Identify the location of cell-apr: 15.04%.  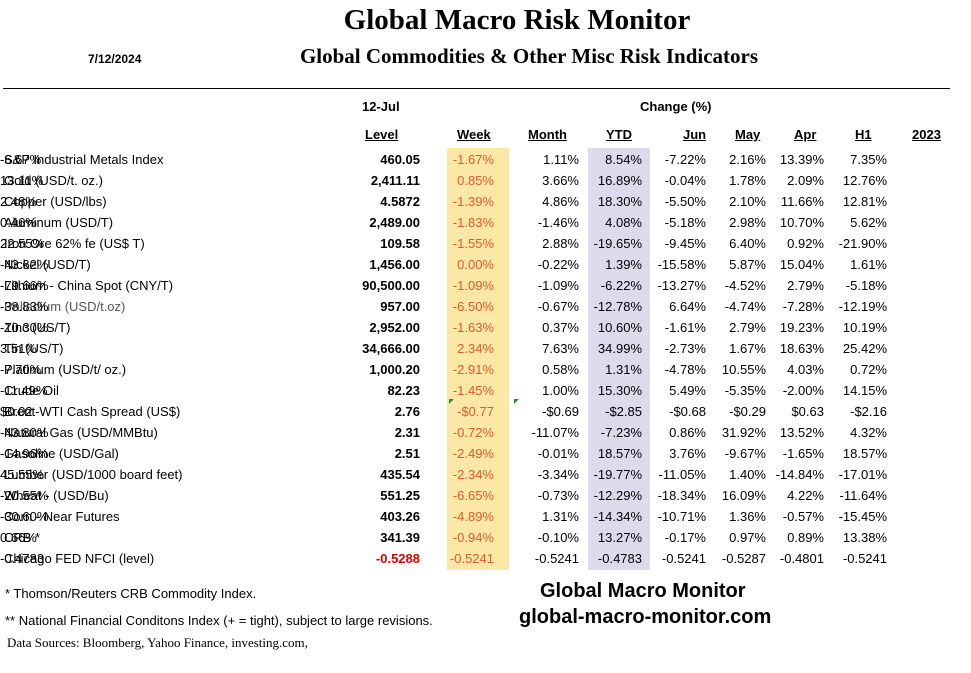
(801, 264).